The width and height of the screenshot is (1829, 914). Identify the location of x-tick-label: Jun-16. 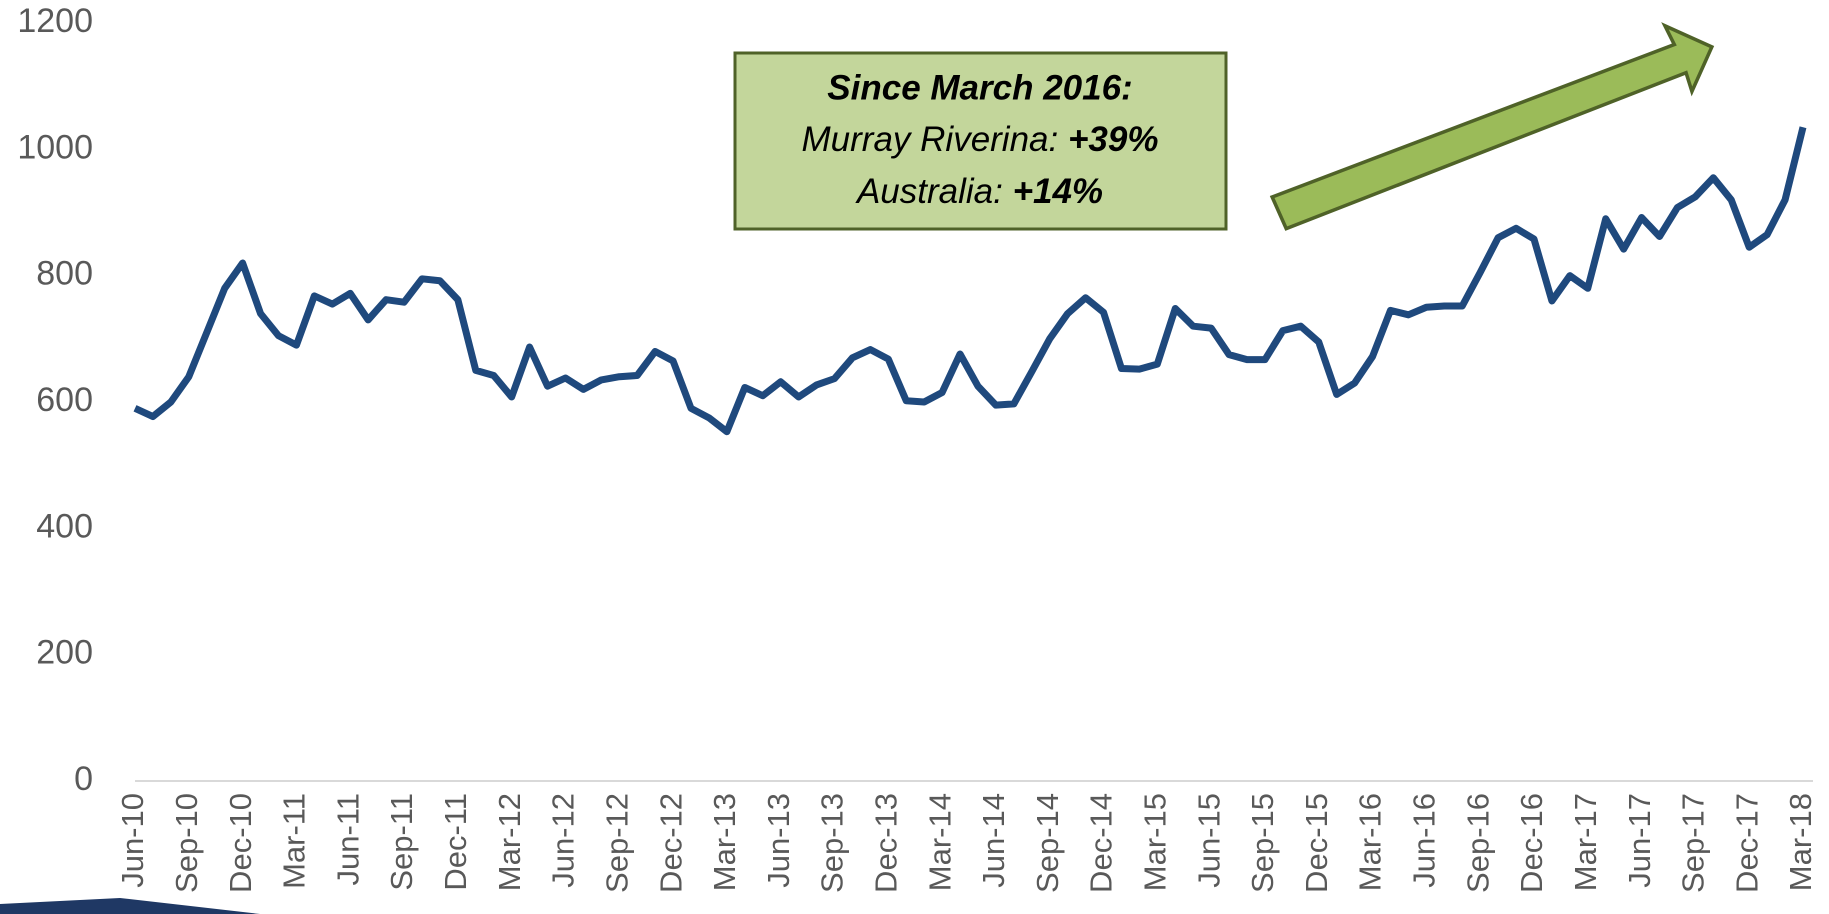
(1424, 840).